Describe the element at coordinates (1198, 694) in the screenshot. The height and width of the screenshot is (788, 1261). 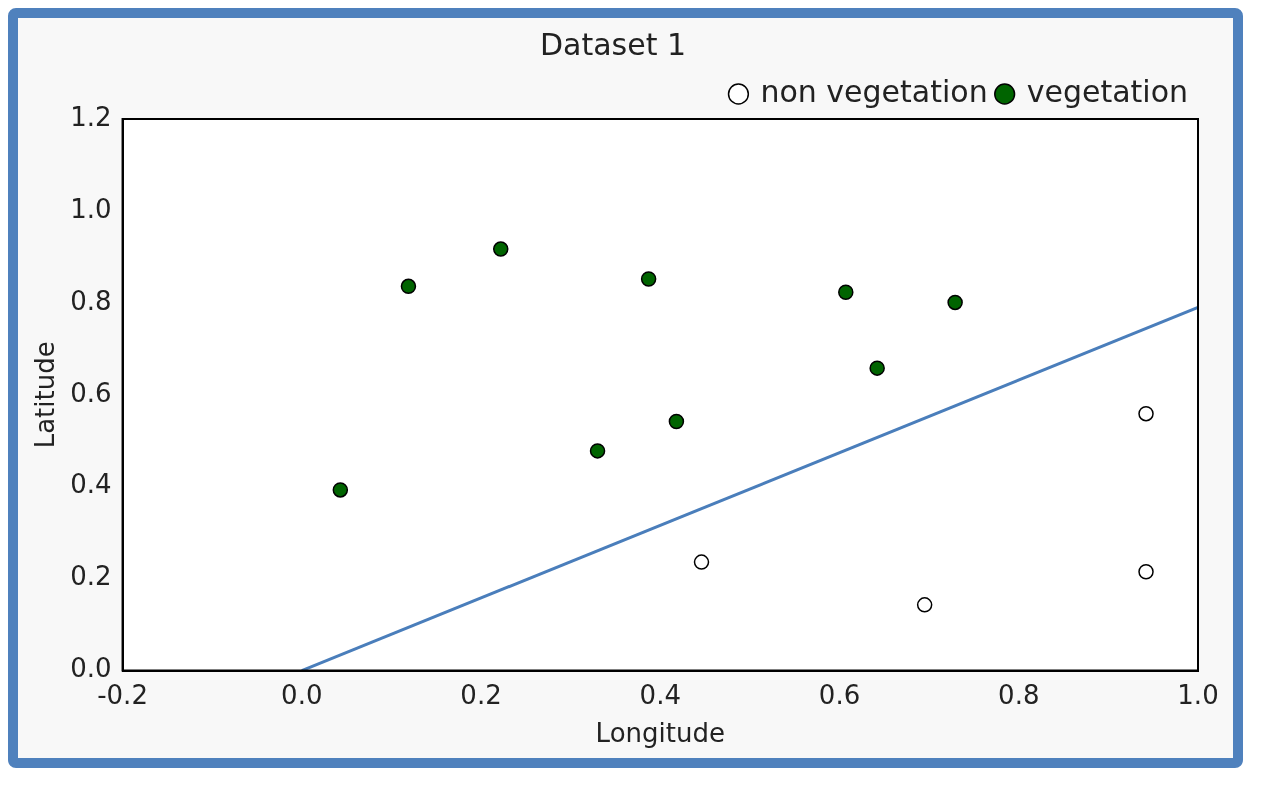
I see `x-tick-label: 1.0` at that location.